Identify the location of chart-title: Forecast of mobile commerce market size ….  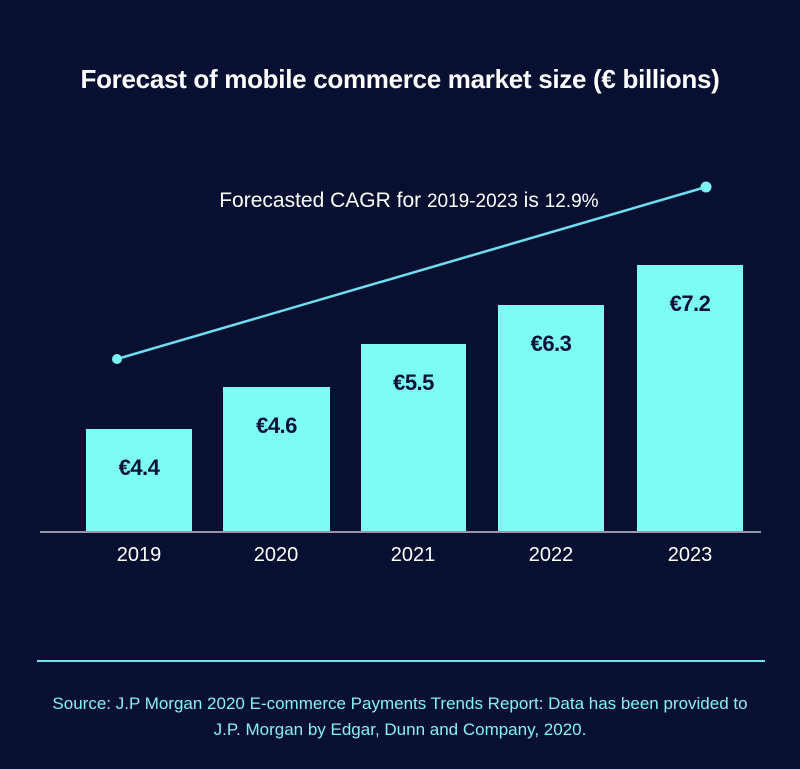
(400, 79).